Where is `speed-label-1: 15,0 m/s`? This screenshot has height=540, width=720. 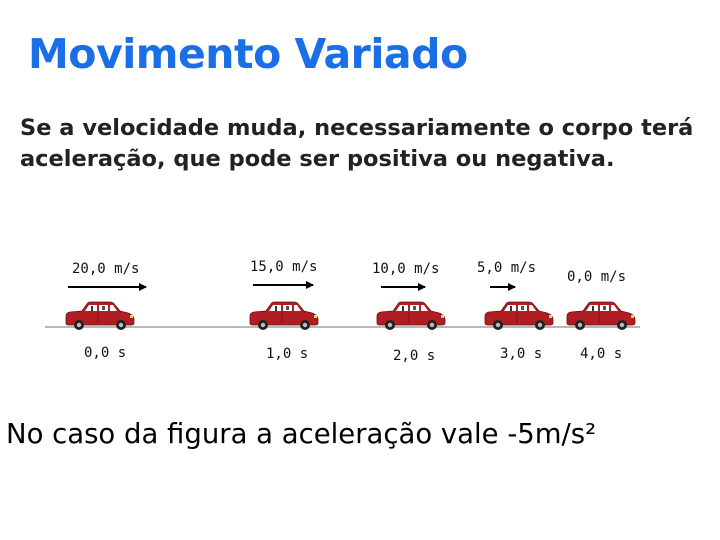
speed-label-1: 15,0 m/s is located at coordinates (283, 267).